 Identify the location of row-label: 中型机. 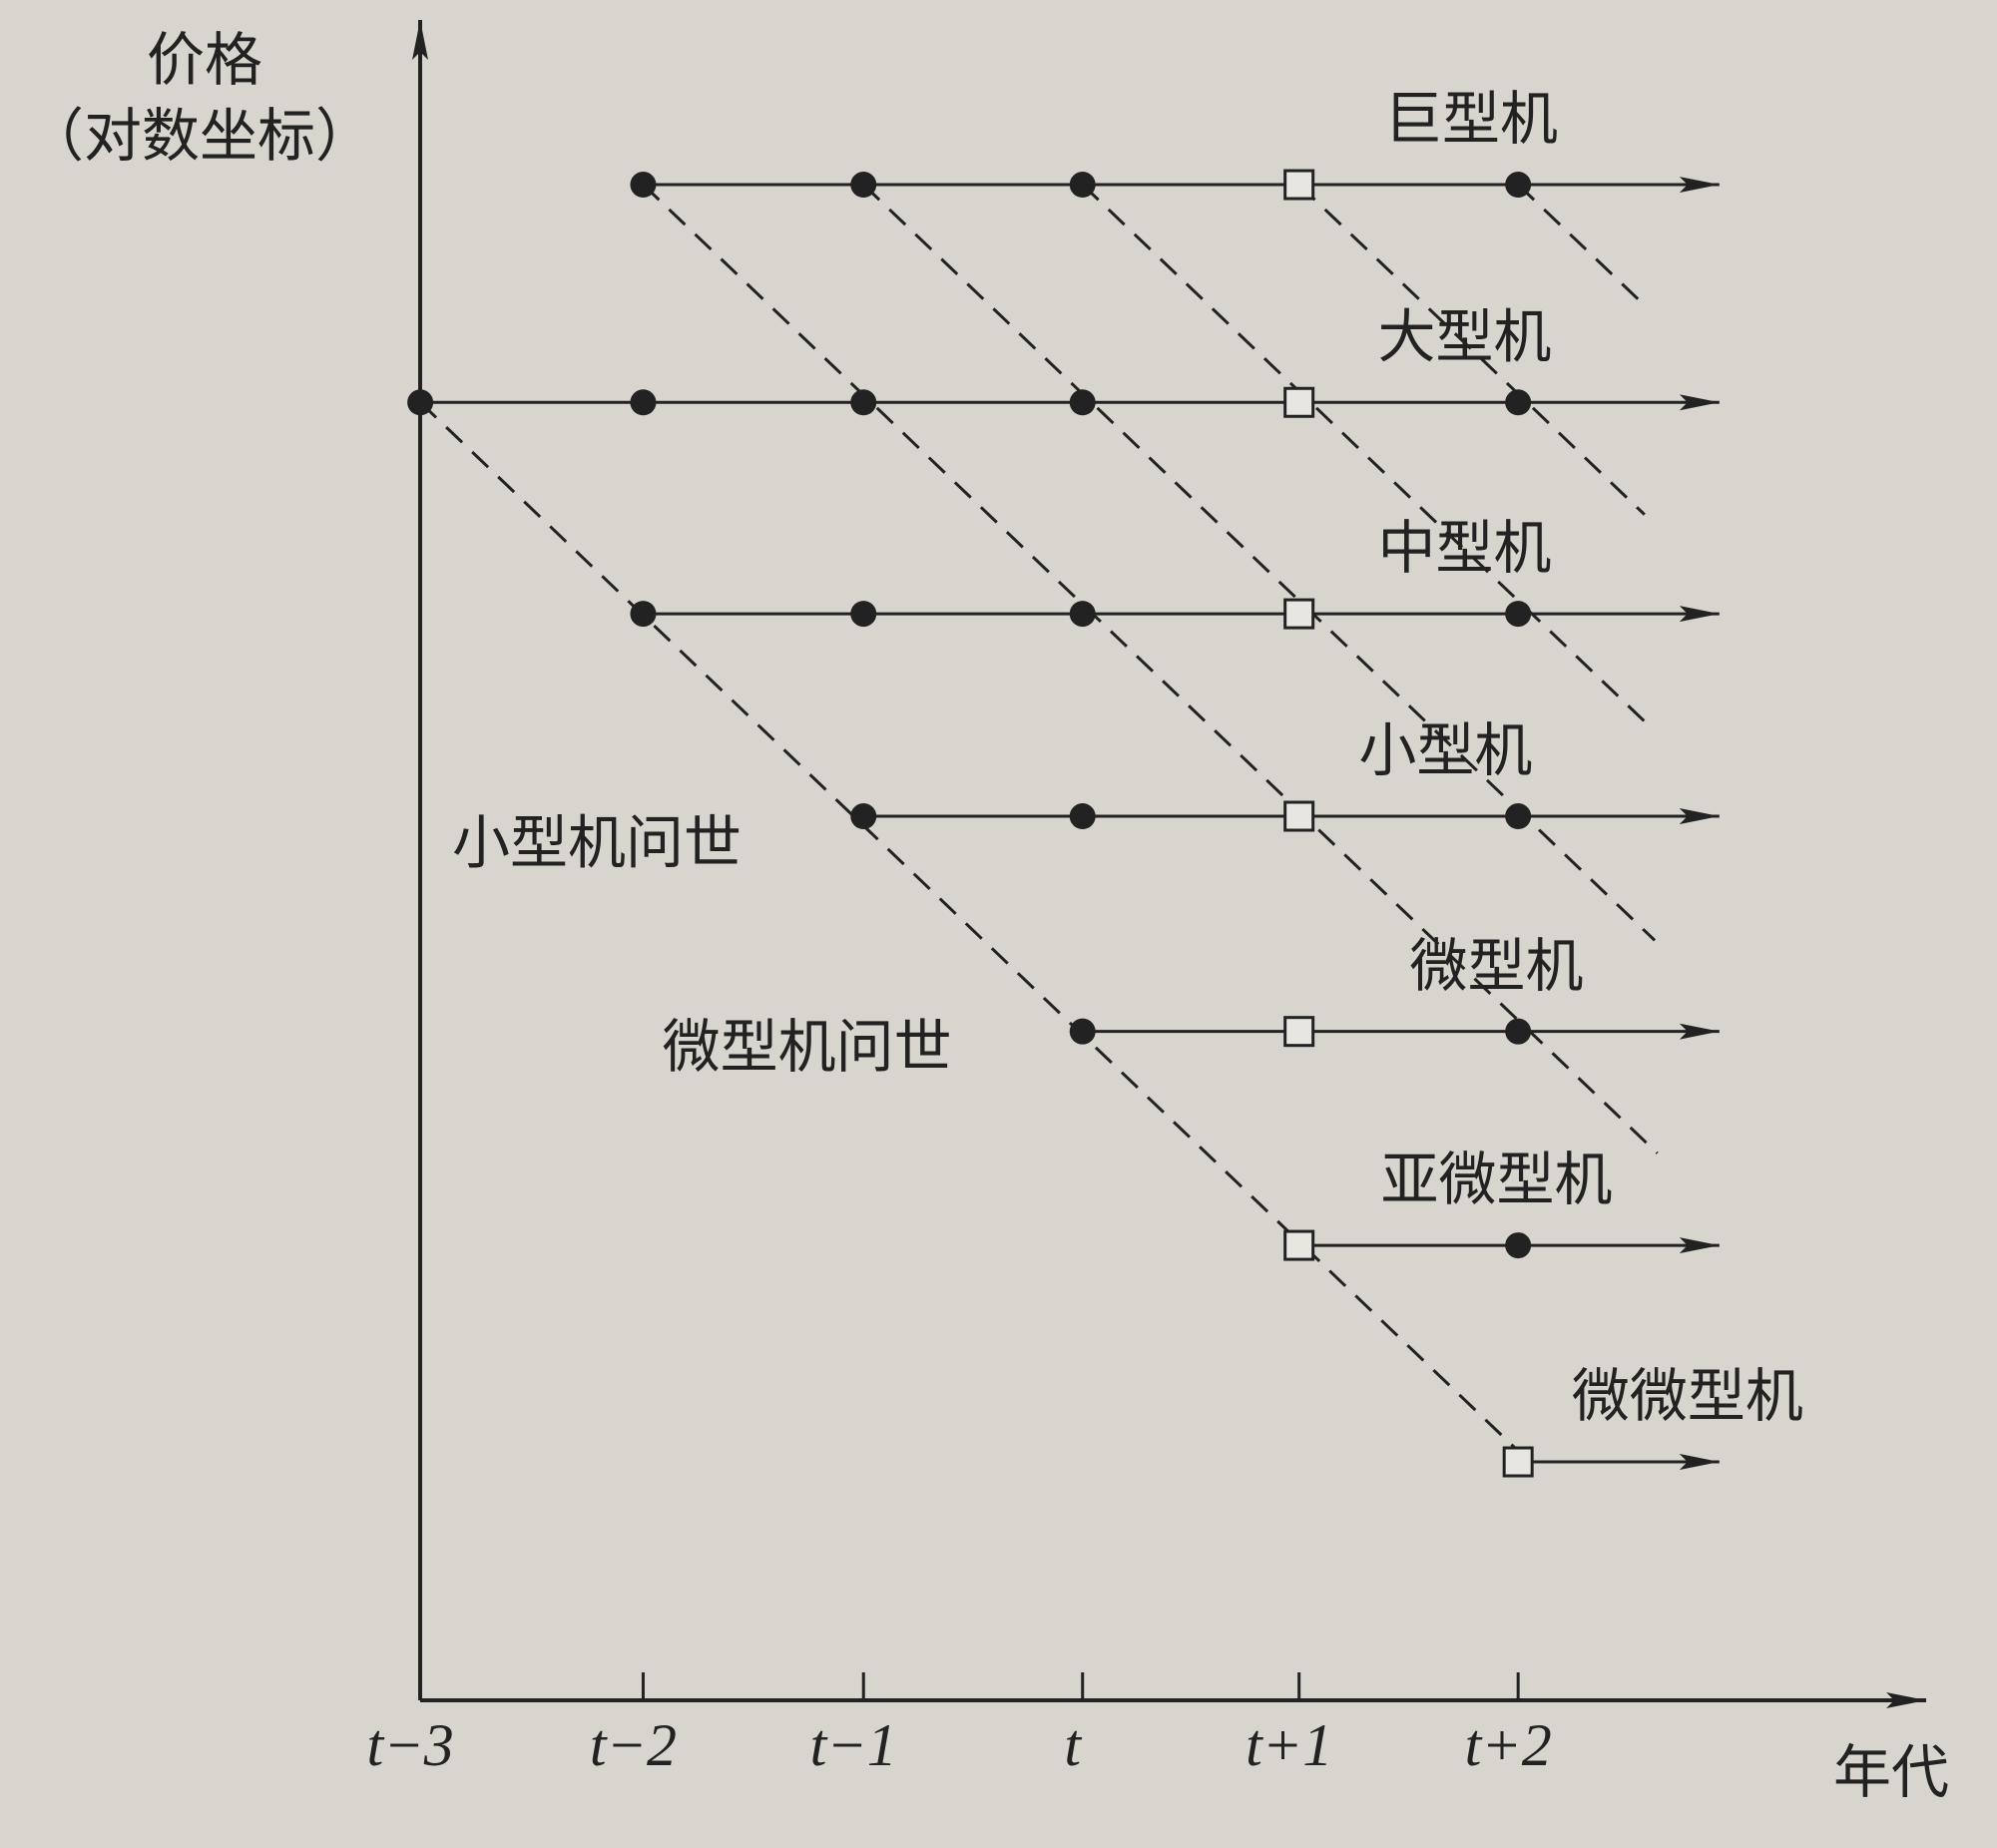
(1465, 548).